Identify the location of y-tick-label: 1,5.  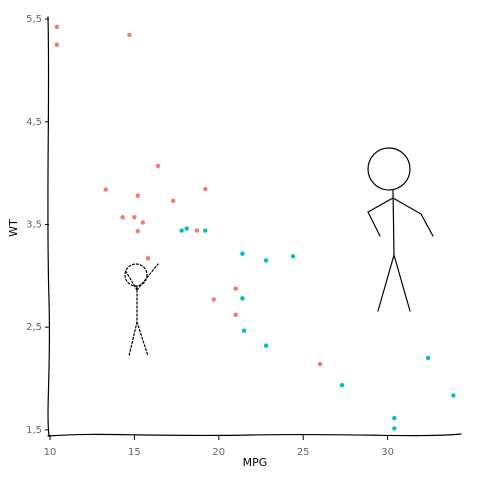
(34, 430).